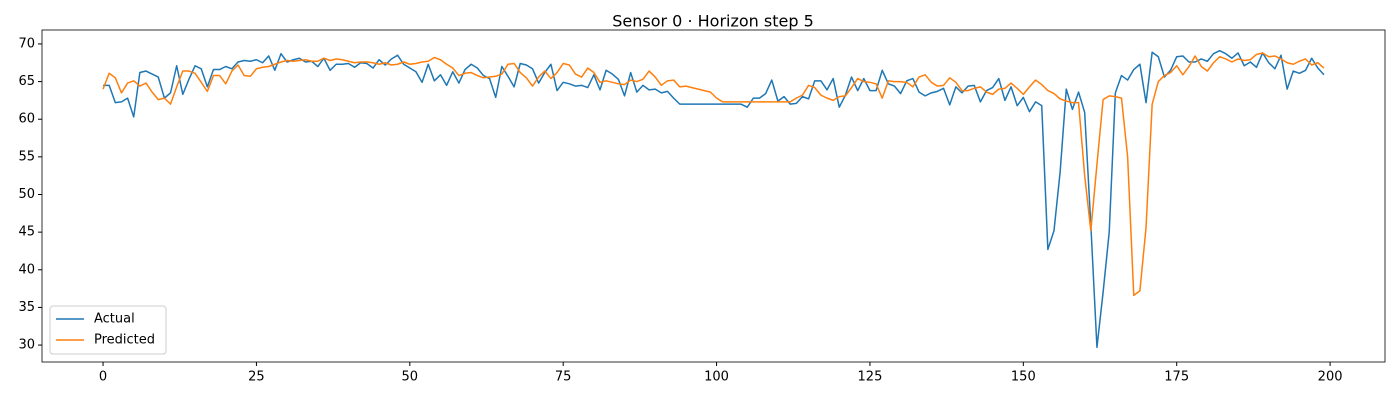  Describe the element at coordinates (1023, 377) in the screenshot. I see `x-tick-label: 150` at that location.